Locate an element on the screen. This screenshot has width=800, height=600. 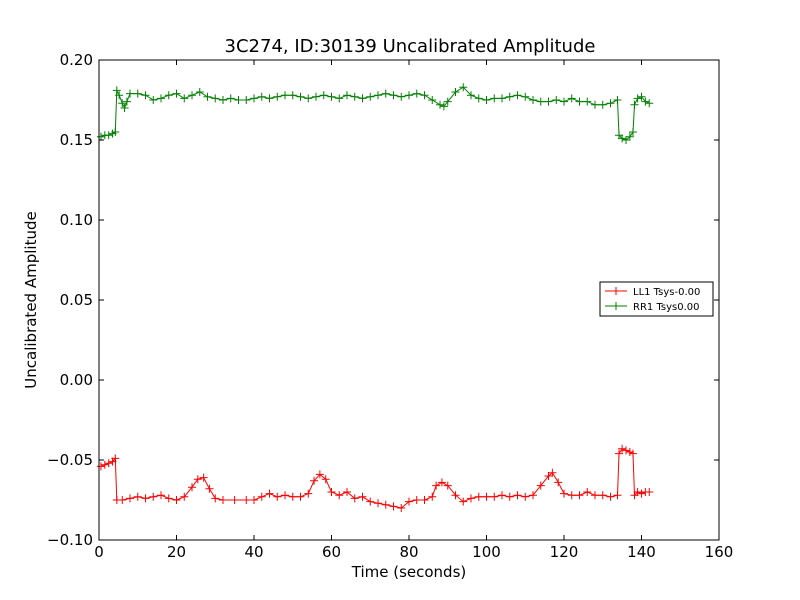
x-axis-label: Time (seconds) is located at coordinates (409, 572).